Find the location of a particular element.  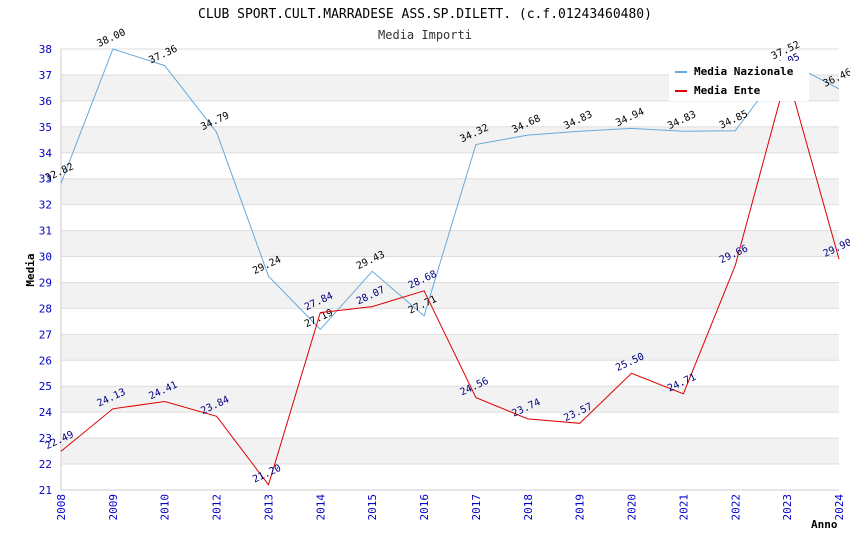

x-tick-label: 2017 is located at coordinates (476, 507).